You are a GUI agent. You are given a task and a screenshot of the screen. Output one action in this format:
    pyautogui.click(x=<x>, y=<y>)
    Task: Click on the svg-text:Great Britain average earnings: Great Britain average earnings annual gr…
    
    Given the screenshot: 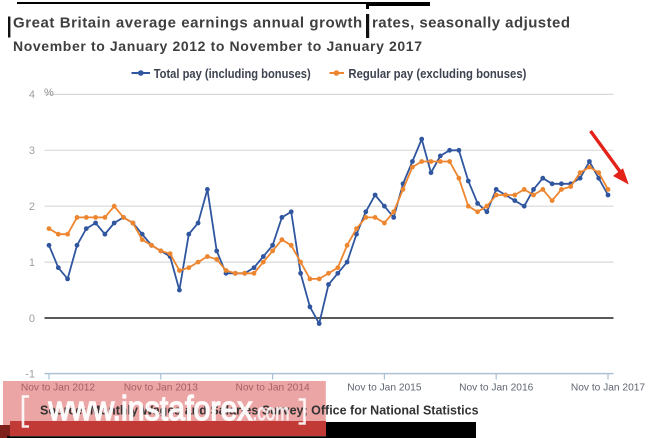 What is the action you would take?
    pyautogui.click(x=188, y=23)
    